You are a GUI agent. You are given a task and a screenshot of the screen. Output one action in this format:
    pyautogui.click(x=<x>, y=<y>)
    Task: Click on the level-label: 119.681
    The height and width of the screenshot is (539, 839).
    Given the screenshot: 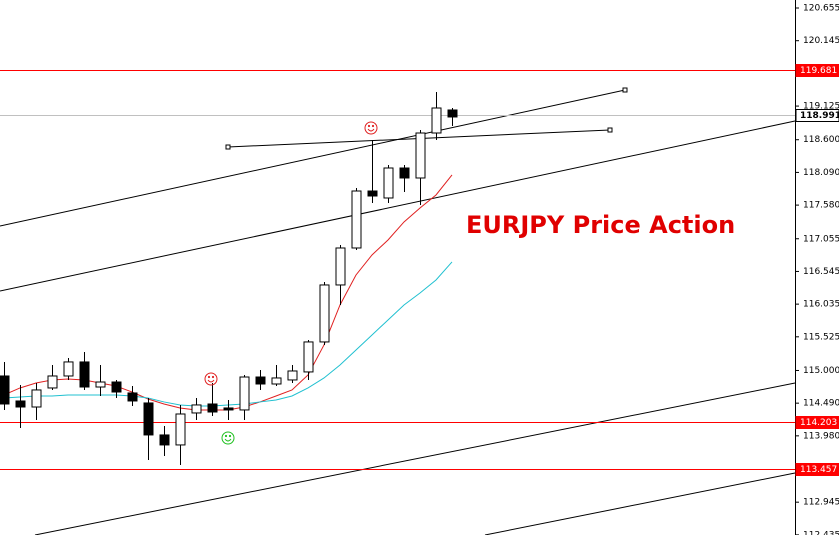 What is the action you would take?
    pyautogui.click(x=818, y=71)
    